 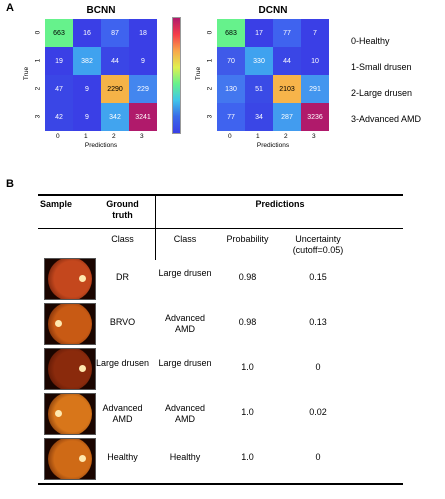 I want to click on table-top-rule, so click(x=220, y=195).